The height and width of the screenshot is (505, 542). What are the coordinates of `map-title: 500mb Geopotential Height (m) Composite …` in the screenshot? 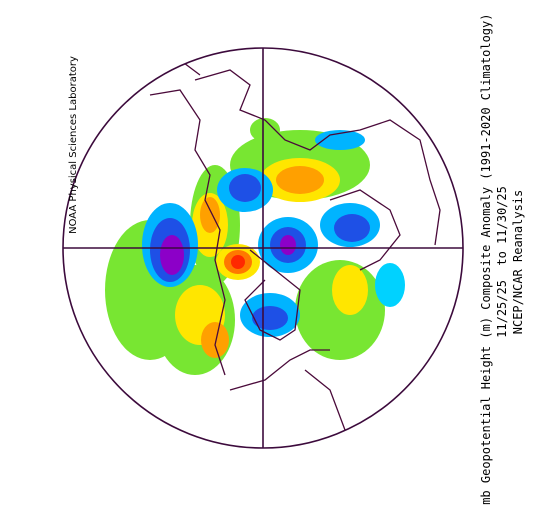 It's located at (486, 259).